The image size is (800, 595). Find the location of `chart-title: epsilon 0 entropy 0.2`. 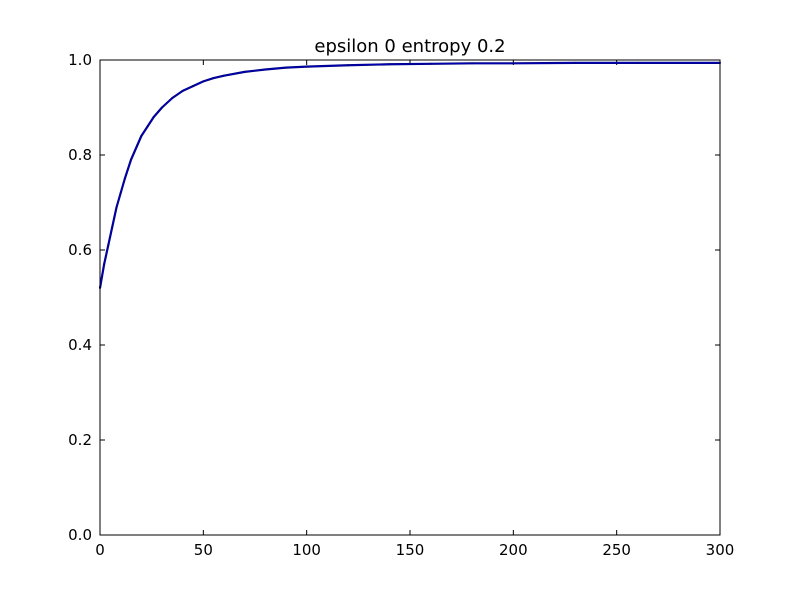

chart-title: epsilon 0 entropy 0.2 is located at coordinates (409, 46).